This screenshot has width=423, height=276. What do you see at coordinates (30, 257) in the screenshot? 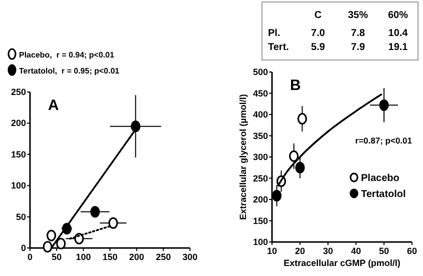
I see `x-tick-label: 0` at bounding box center [30, 257].